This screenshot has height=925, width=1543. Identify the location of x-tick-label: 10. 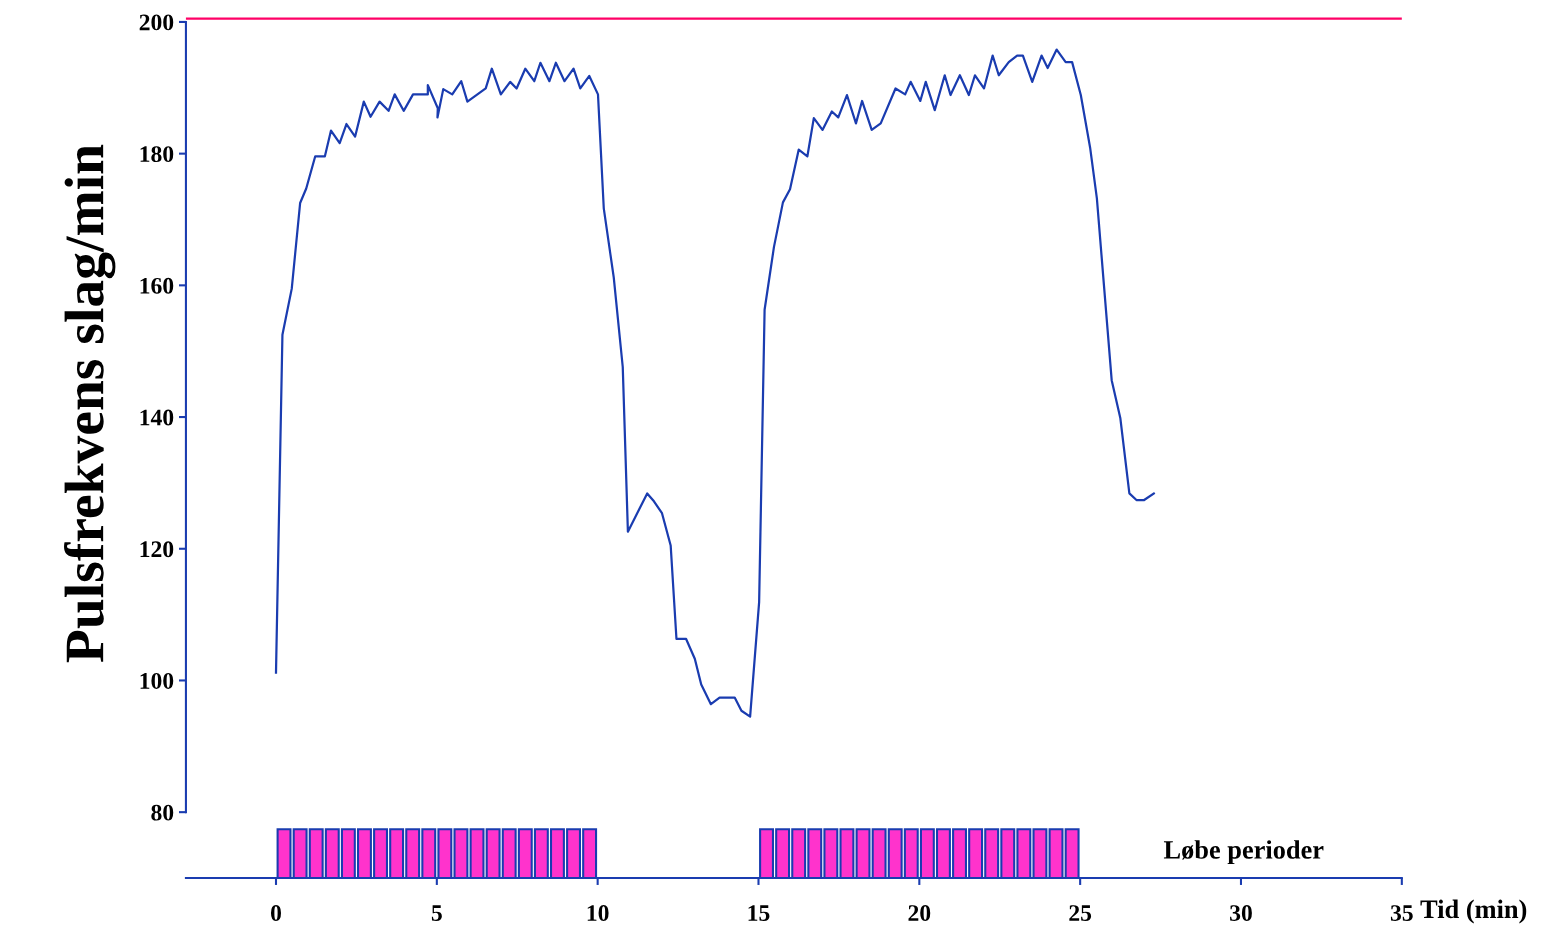
(598, 913).